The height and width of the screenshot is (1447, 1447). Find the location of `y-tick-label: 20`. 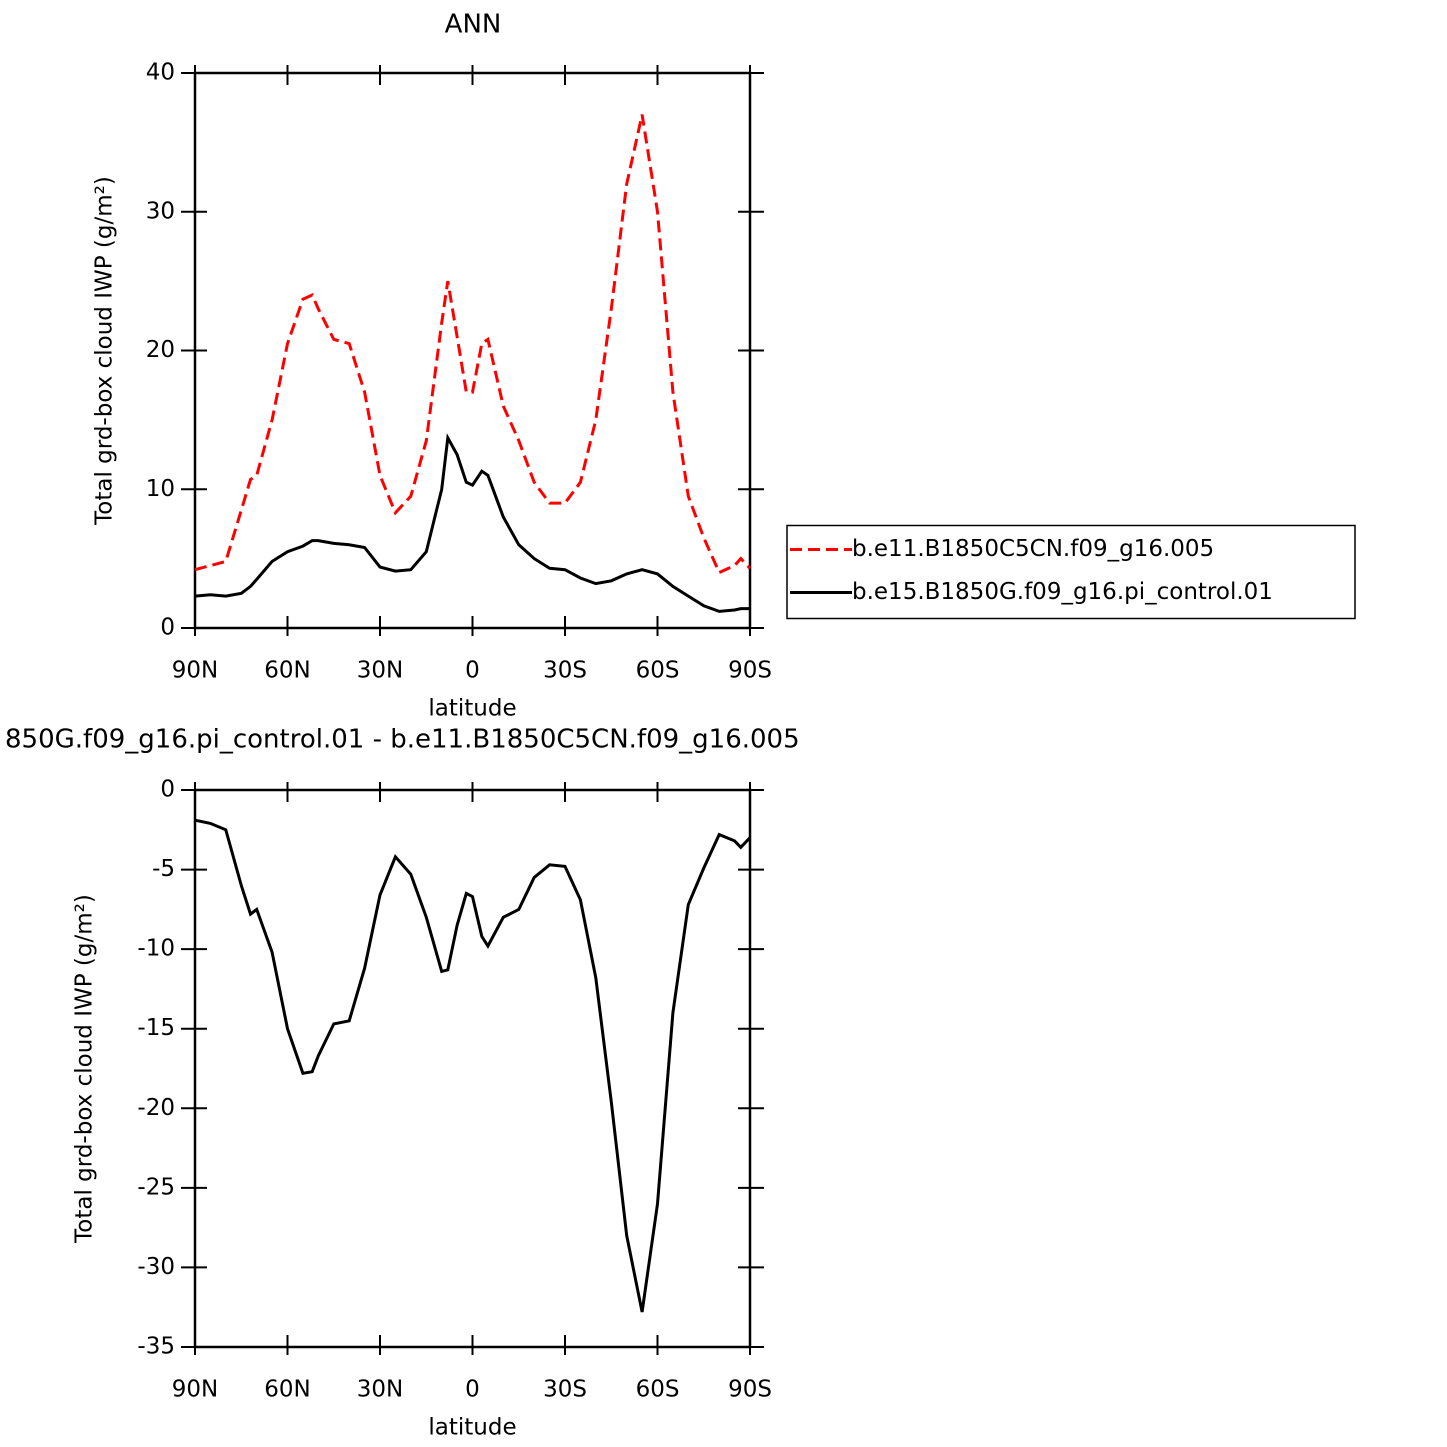

y-tick-label: 20 is located at coordinates (160, 350).